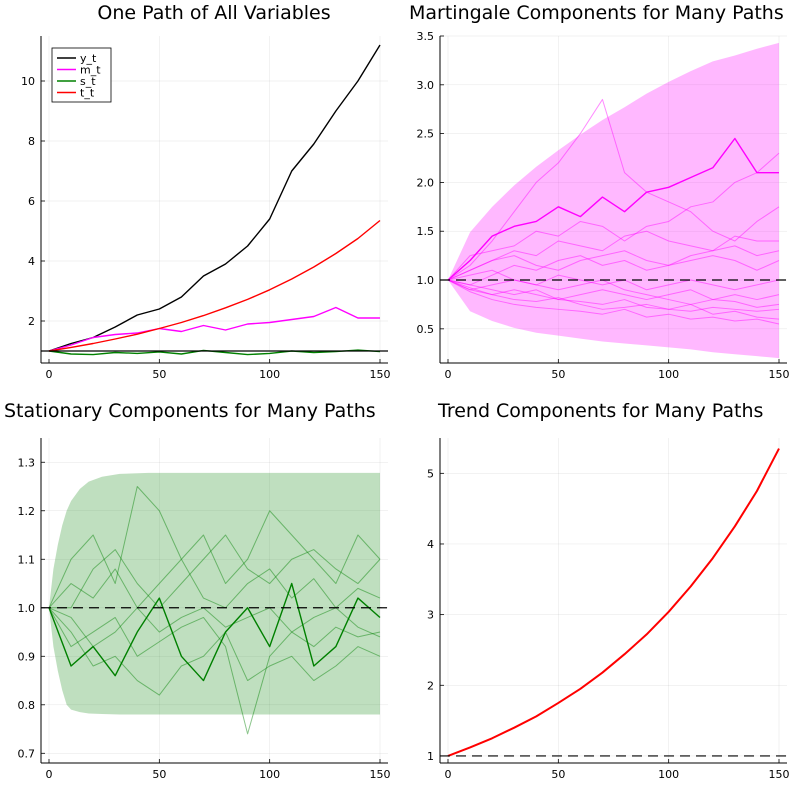  What do you see at coordinates (88, 81) in the screenshot?
I see `legend-label: s_t` at bounding box center [88, 81].